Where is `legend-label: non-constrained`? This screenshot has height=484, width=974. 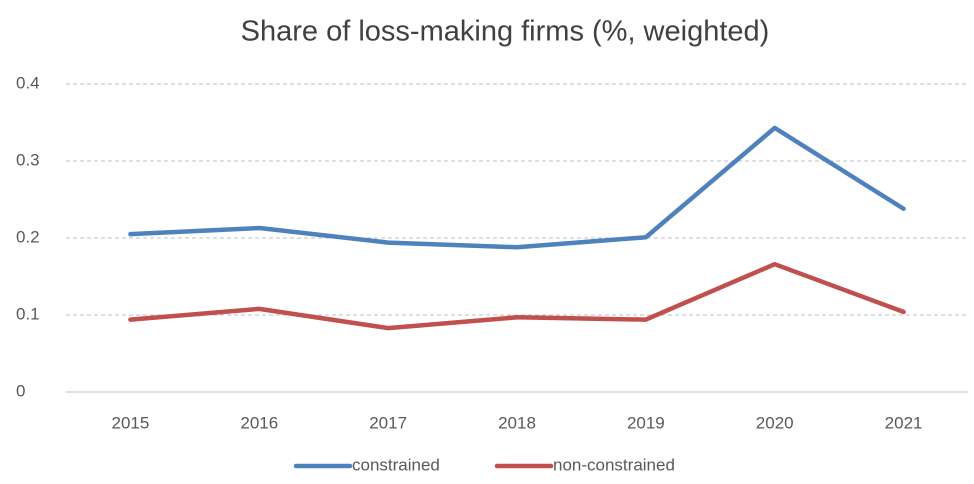
legend-label: non-constrained is located at coordinates (614, 464).